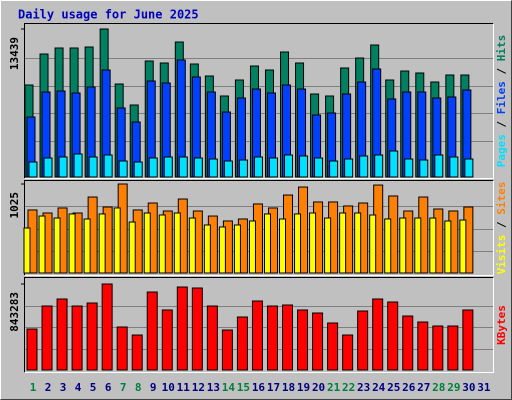  Describe the element at coordinates (409, 387) in the screenshot. I see `x-tick-label: 26` at that location.